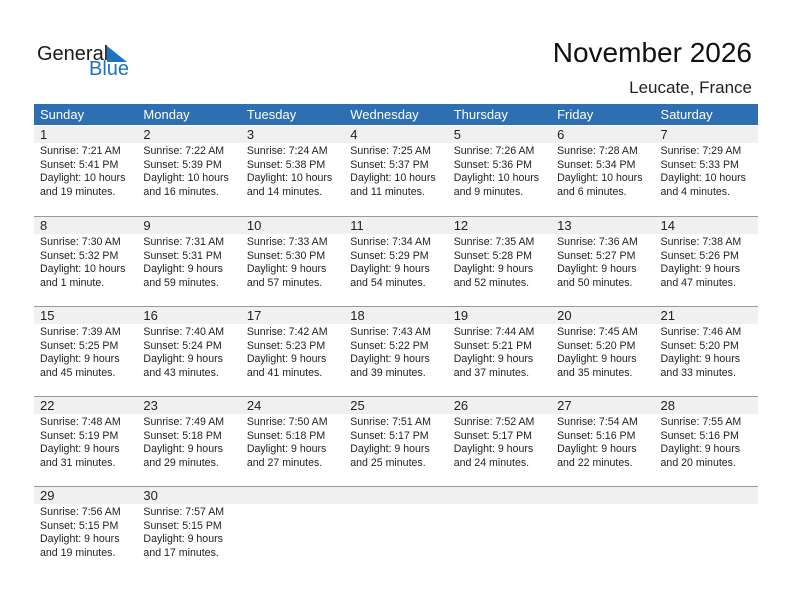 This screenshot has height=612, width=792. Describe the element at coordinates (189, 315) in the screenshot. I see `day-number: 16` at that location.